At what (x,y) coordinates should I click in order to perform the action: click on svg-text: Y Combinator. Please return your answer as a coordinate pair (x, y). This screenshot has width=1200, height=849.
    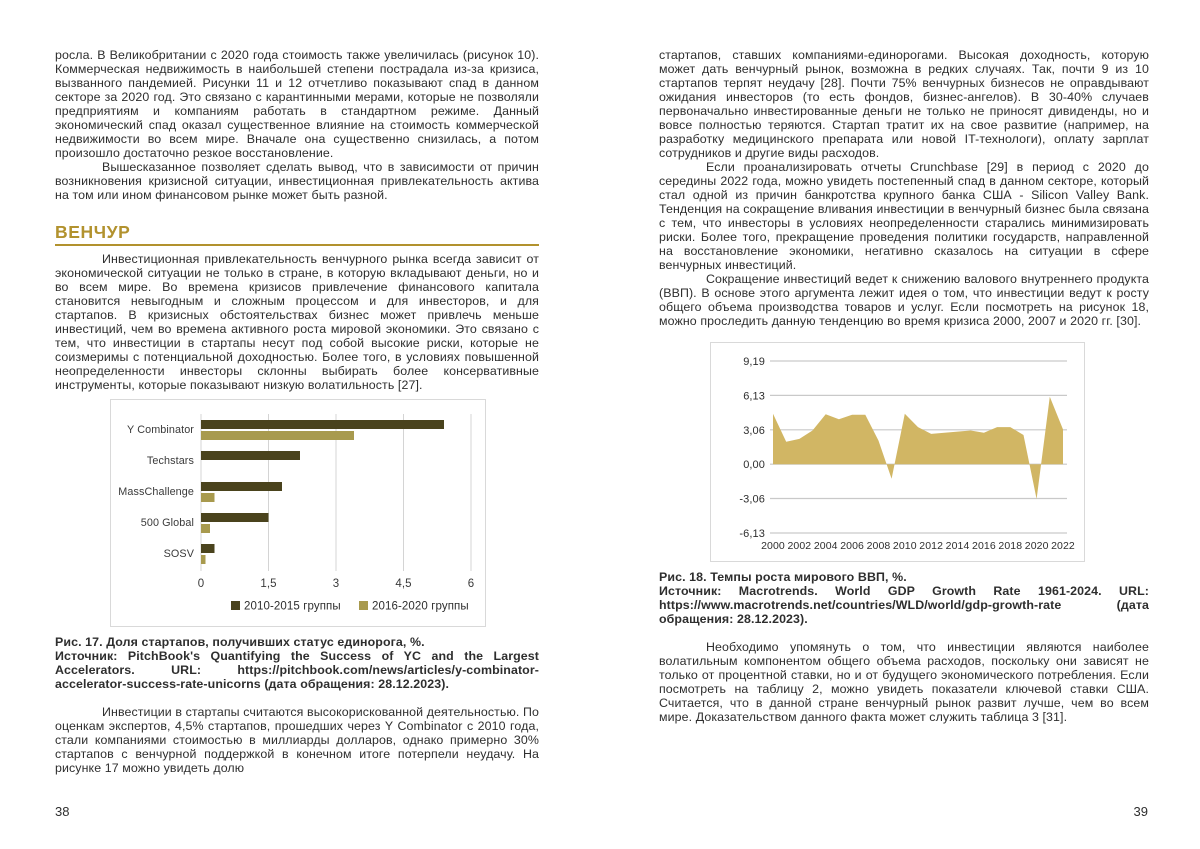
    Looking at the image, I should click on (160, 430).